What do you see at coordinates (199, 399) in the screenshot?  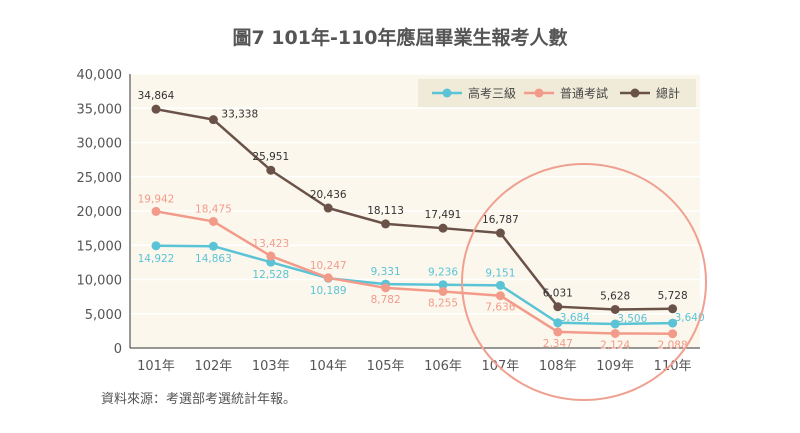 I see `source-note: 資料來源：考選部考選統計年報。` at bounding box center [199, 399].